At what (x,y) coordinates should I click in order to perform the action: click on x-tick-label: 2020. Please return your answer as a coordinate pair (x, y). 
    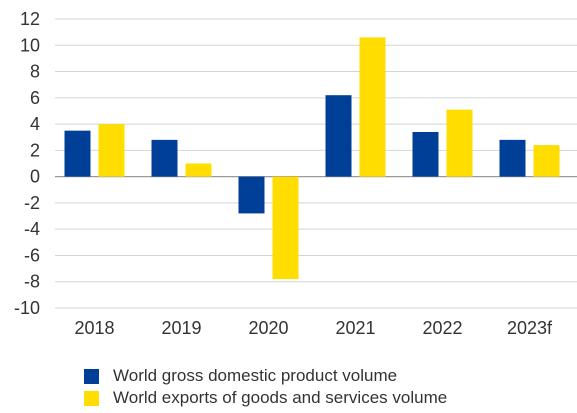
    Looking at the image, I should click on (268, 328).